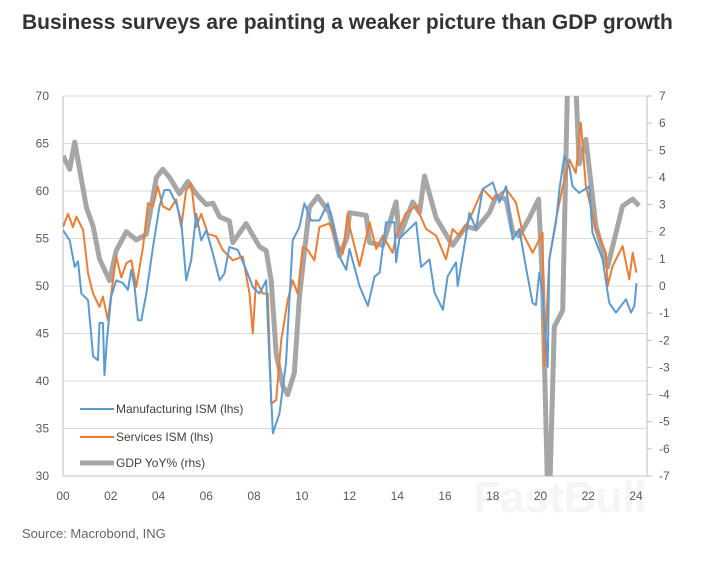 Image resolution: width=705 pixels, height=561 pixels. Describe the element at coordinates (589, 496) in the screenshot. I see `x-tick-label: 22` at that location.